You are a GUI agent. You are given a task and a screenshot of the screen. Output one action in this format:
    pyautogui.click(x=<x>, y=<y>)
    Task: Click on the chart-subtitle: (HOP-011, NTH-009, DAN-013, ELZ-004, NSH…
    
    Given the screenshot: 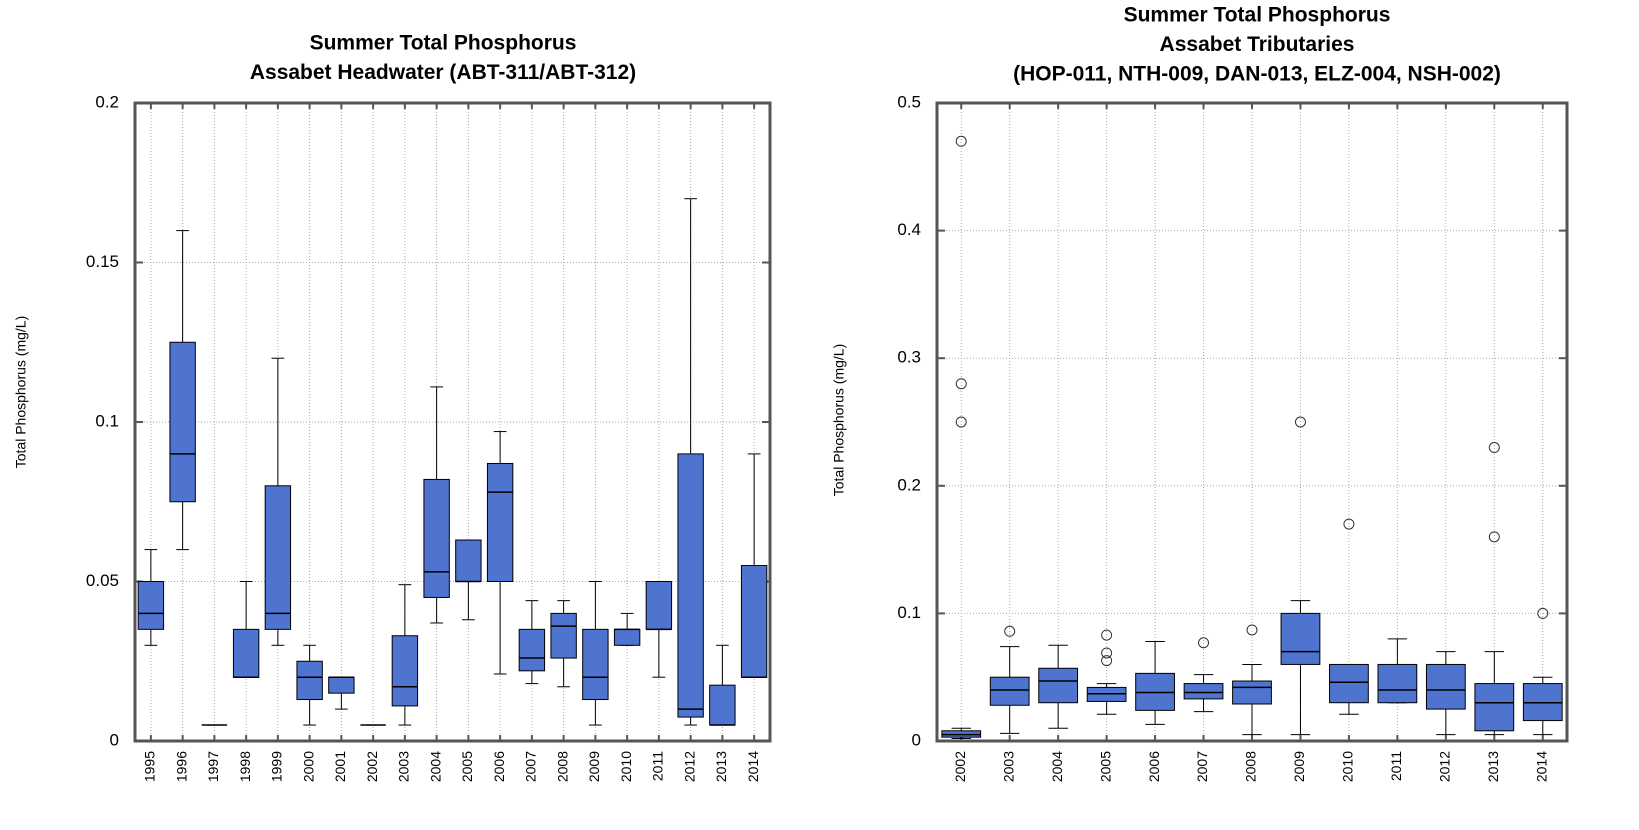 What is the action you would take?
    pyautogui.click(x=1257, y=74)
    